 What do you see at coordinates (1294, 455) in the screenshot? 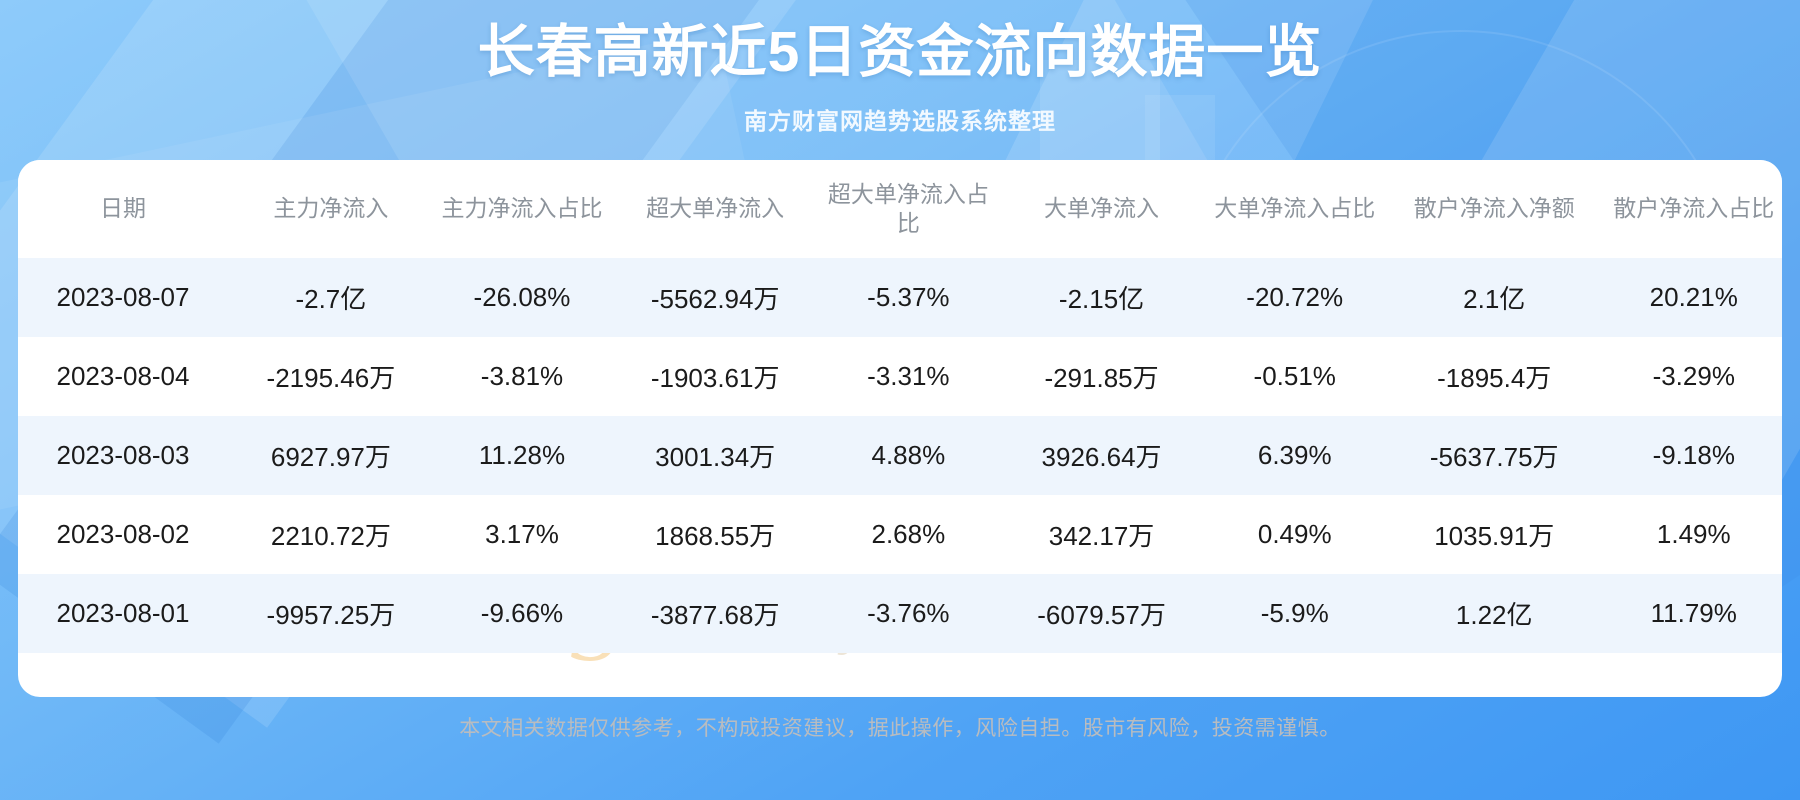
I see `cell-large-net-inflow-ratio: 6.39%` at bounding box center [1294, 455].